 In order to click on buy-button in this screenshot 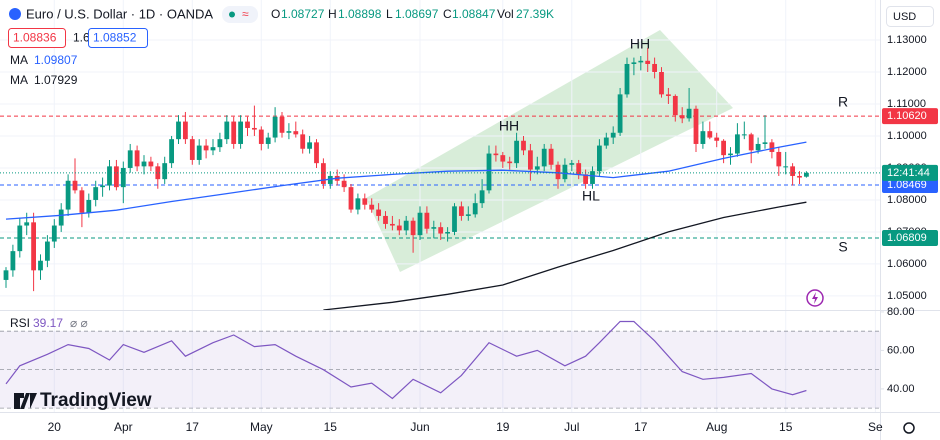, I will do `click(118, 38)`.